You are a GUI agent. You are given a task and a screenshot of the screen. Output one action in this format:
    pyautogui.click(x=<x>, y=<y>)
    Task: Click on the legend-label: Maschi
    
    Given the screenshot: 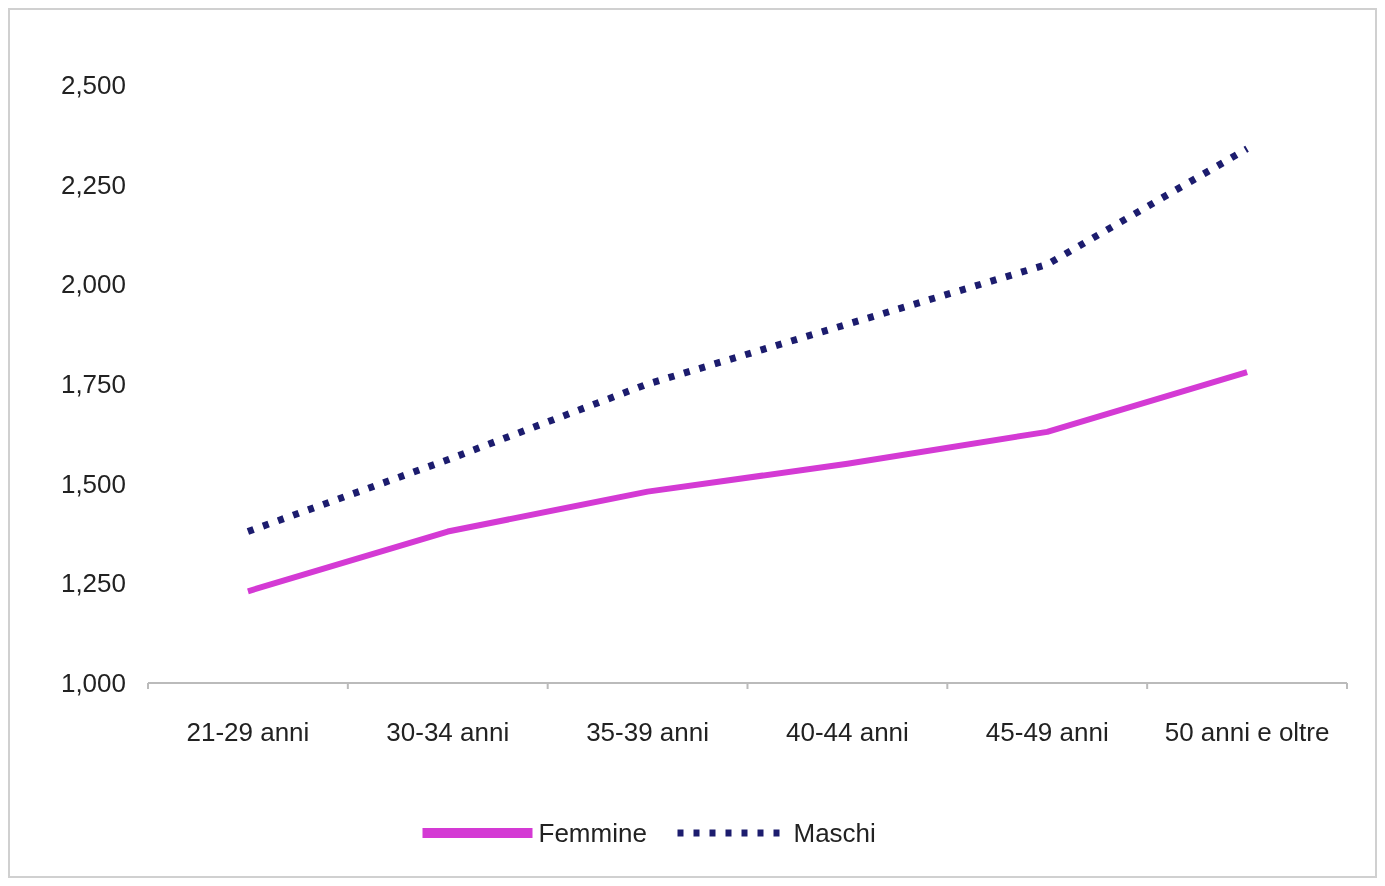 What is the action you would take?
    pyautogui.click(x=834, y=833)
    